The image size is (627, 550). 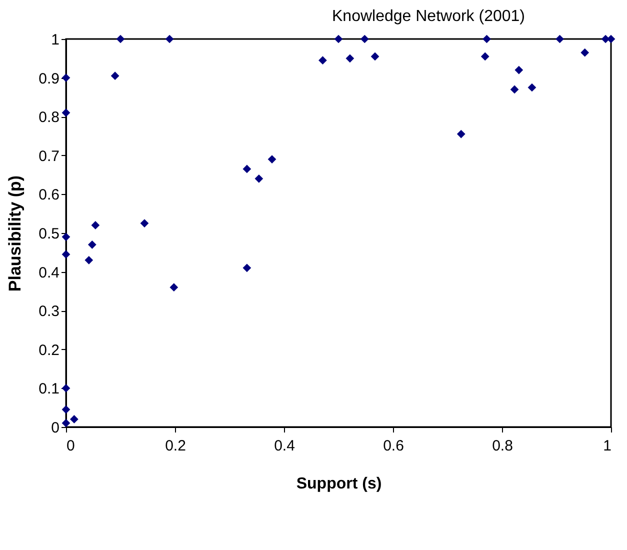 I want to click on chart-title: Knowledge Network (2001), so click(x=428, y=16).